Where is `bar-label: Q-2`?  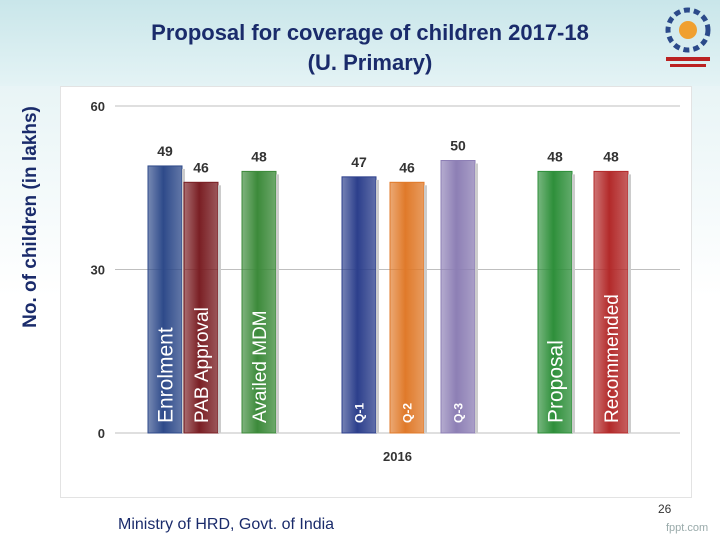 bar-label: Q-2 is located at coordinates (407, 413).